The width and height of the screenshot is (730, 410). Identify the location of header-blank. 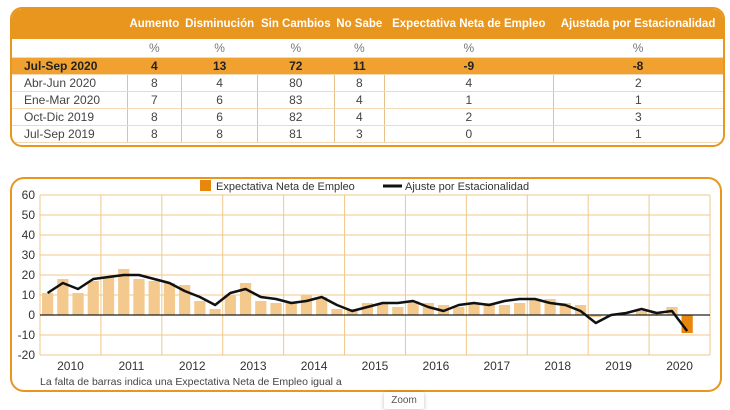
(69, 24).